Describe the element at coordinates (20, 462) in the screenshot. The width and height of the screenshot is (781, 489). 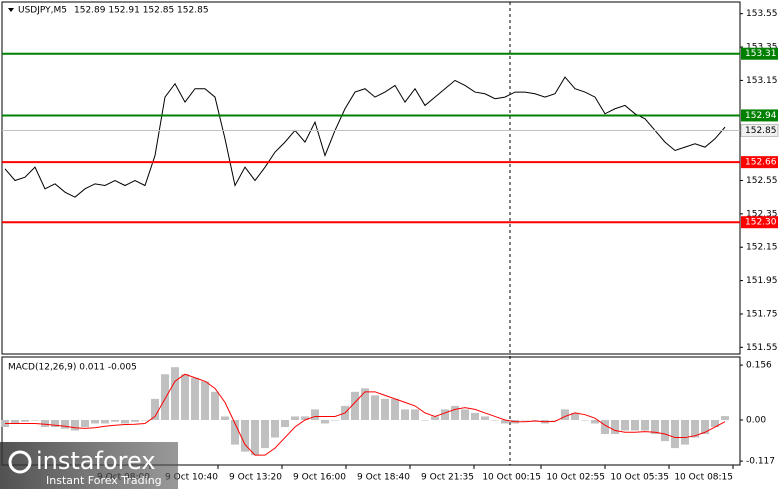
I see `logo` at that location.